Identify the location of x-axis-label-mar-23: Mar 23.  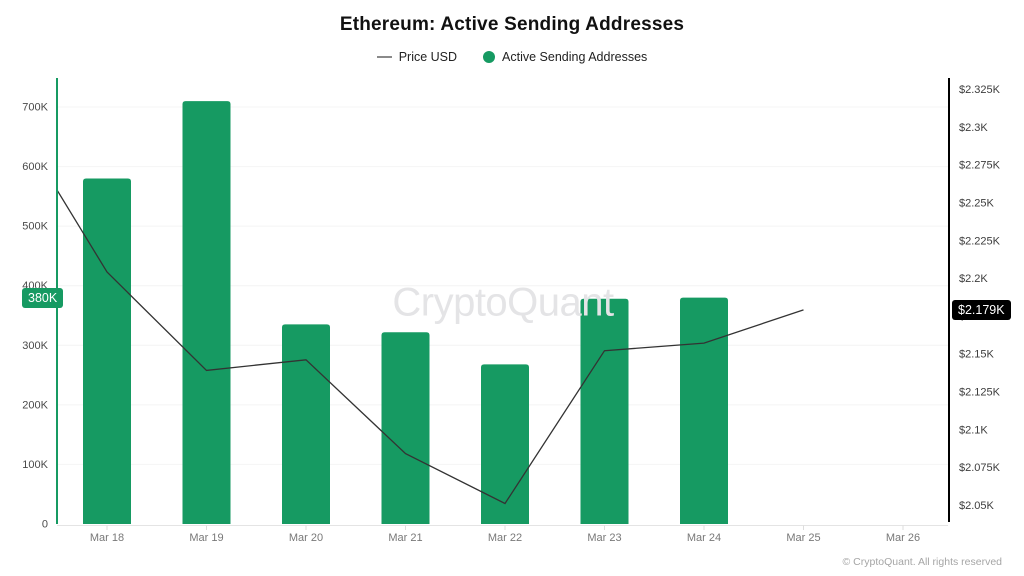
(604, 538).